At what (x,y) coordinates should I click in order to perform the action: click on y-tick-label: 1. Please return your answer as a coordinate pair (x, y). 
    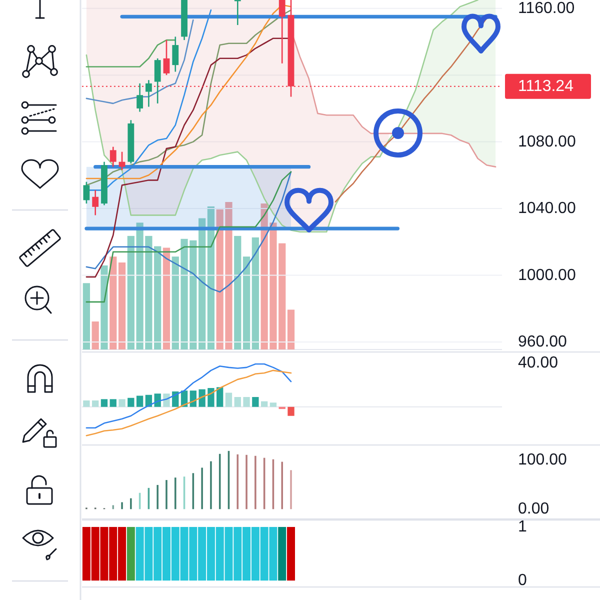
    Looking at the image, I should click on (522, 527).